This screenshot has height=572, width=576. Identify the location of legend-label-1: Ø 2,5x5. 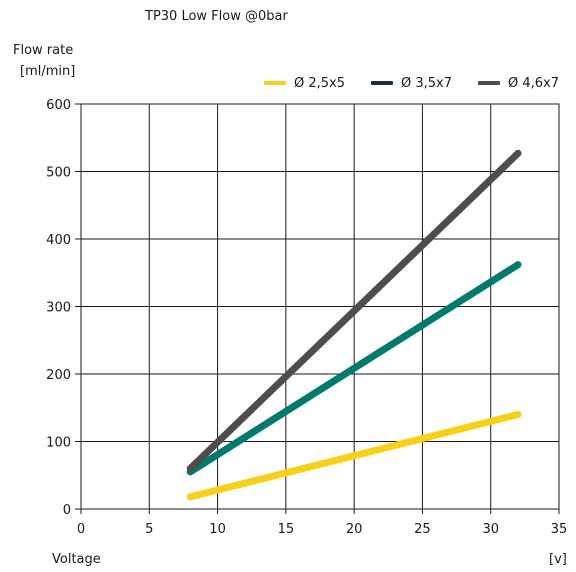
(320, 83).